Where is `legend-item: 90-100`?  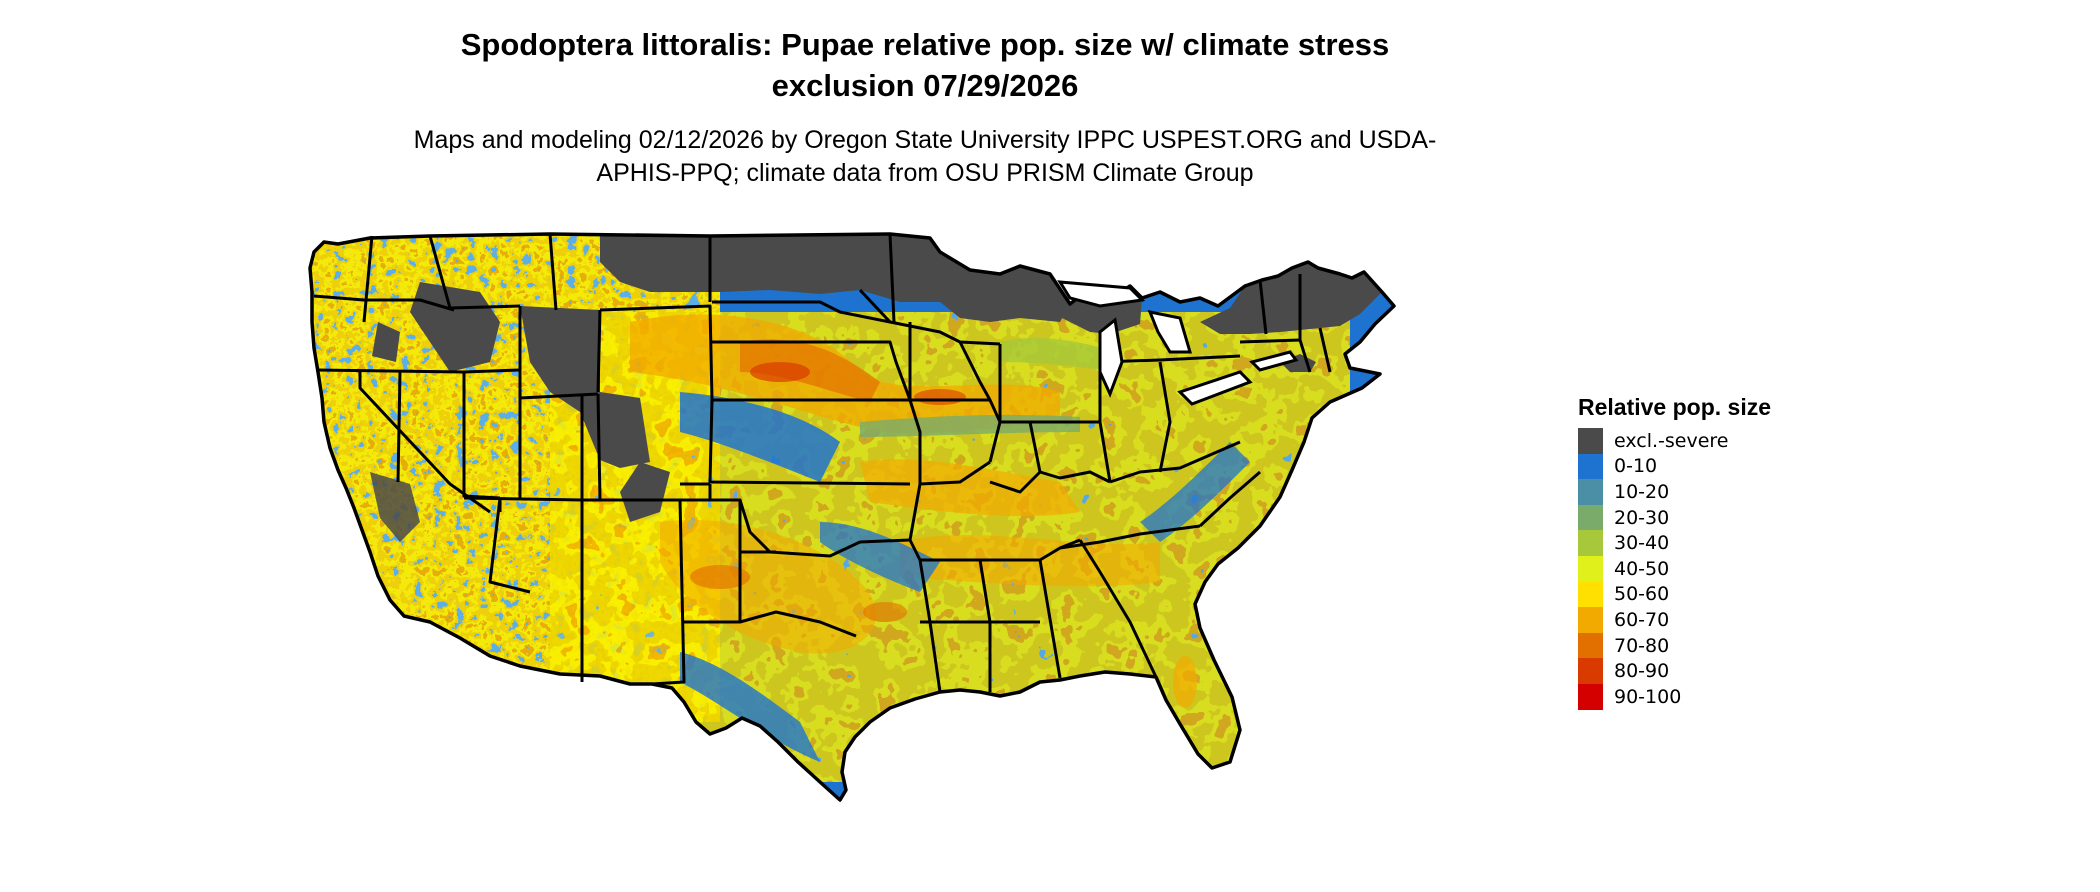
legend-item: 90-100 is located at coordinates (1728, 696).